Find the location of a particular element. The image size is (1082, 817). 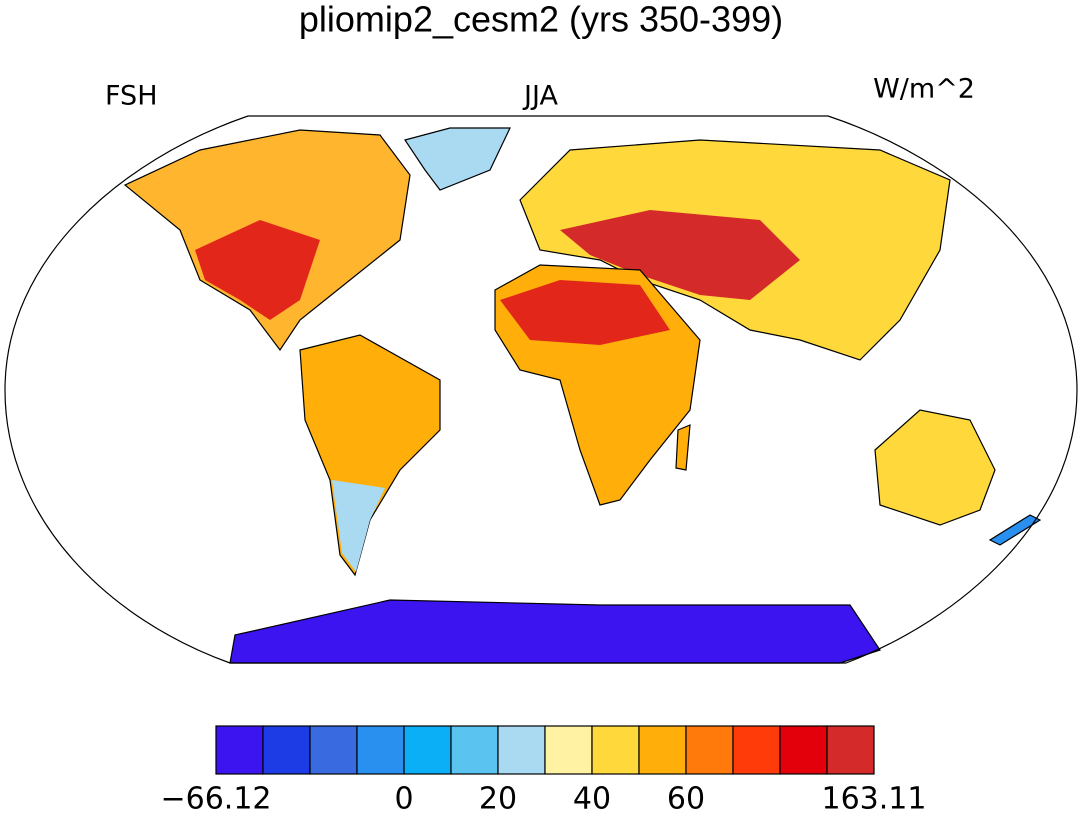

australia is located at coordinates (935, 467).